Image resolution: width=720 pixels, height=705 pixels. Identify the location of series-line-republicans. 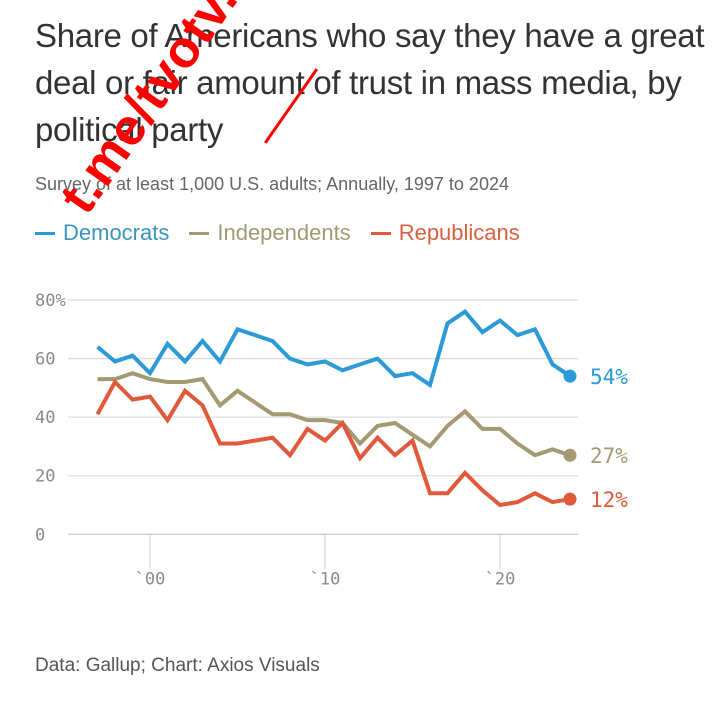
(333, 443).